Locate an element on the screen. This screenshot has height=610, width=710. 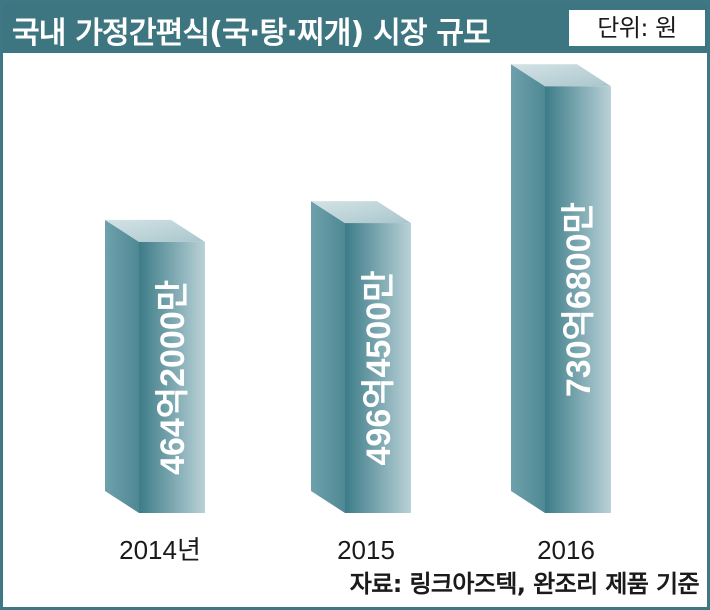
bar-value-label: 464억2000만 is located at coordinates (173, 377).